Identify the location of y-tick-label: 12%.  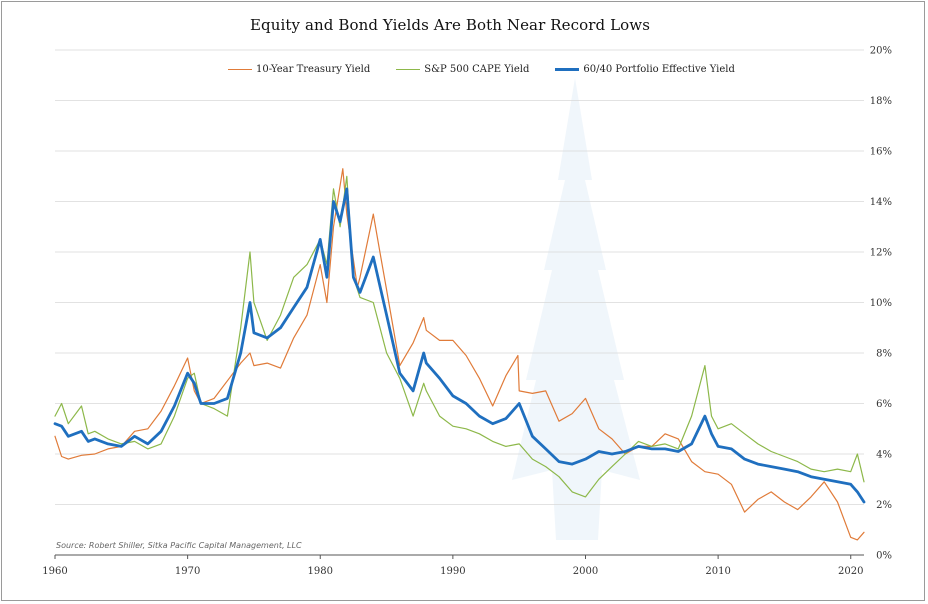
(881, 253).